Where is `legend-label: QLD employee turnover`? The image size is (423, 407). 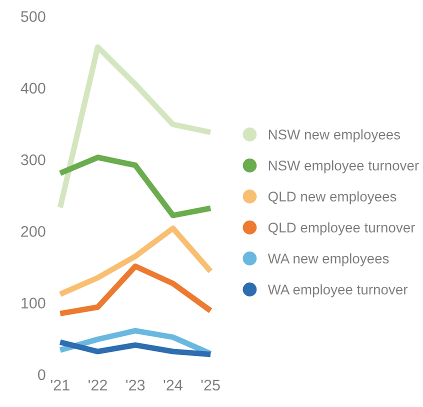 legend-label: QLD employee turnover is located at coordinates (342, 229).